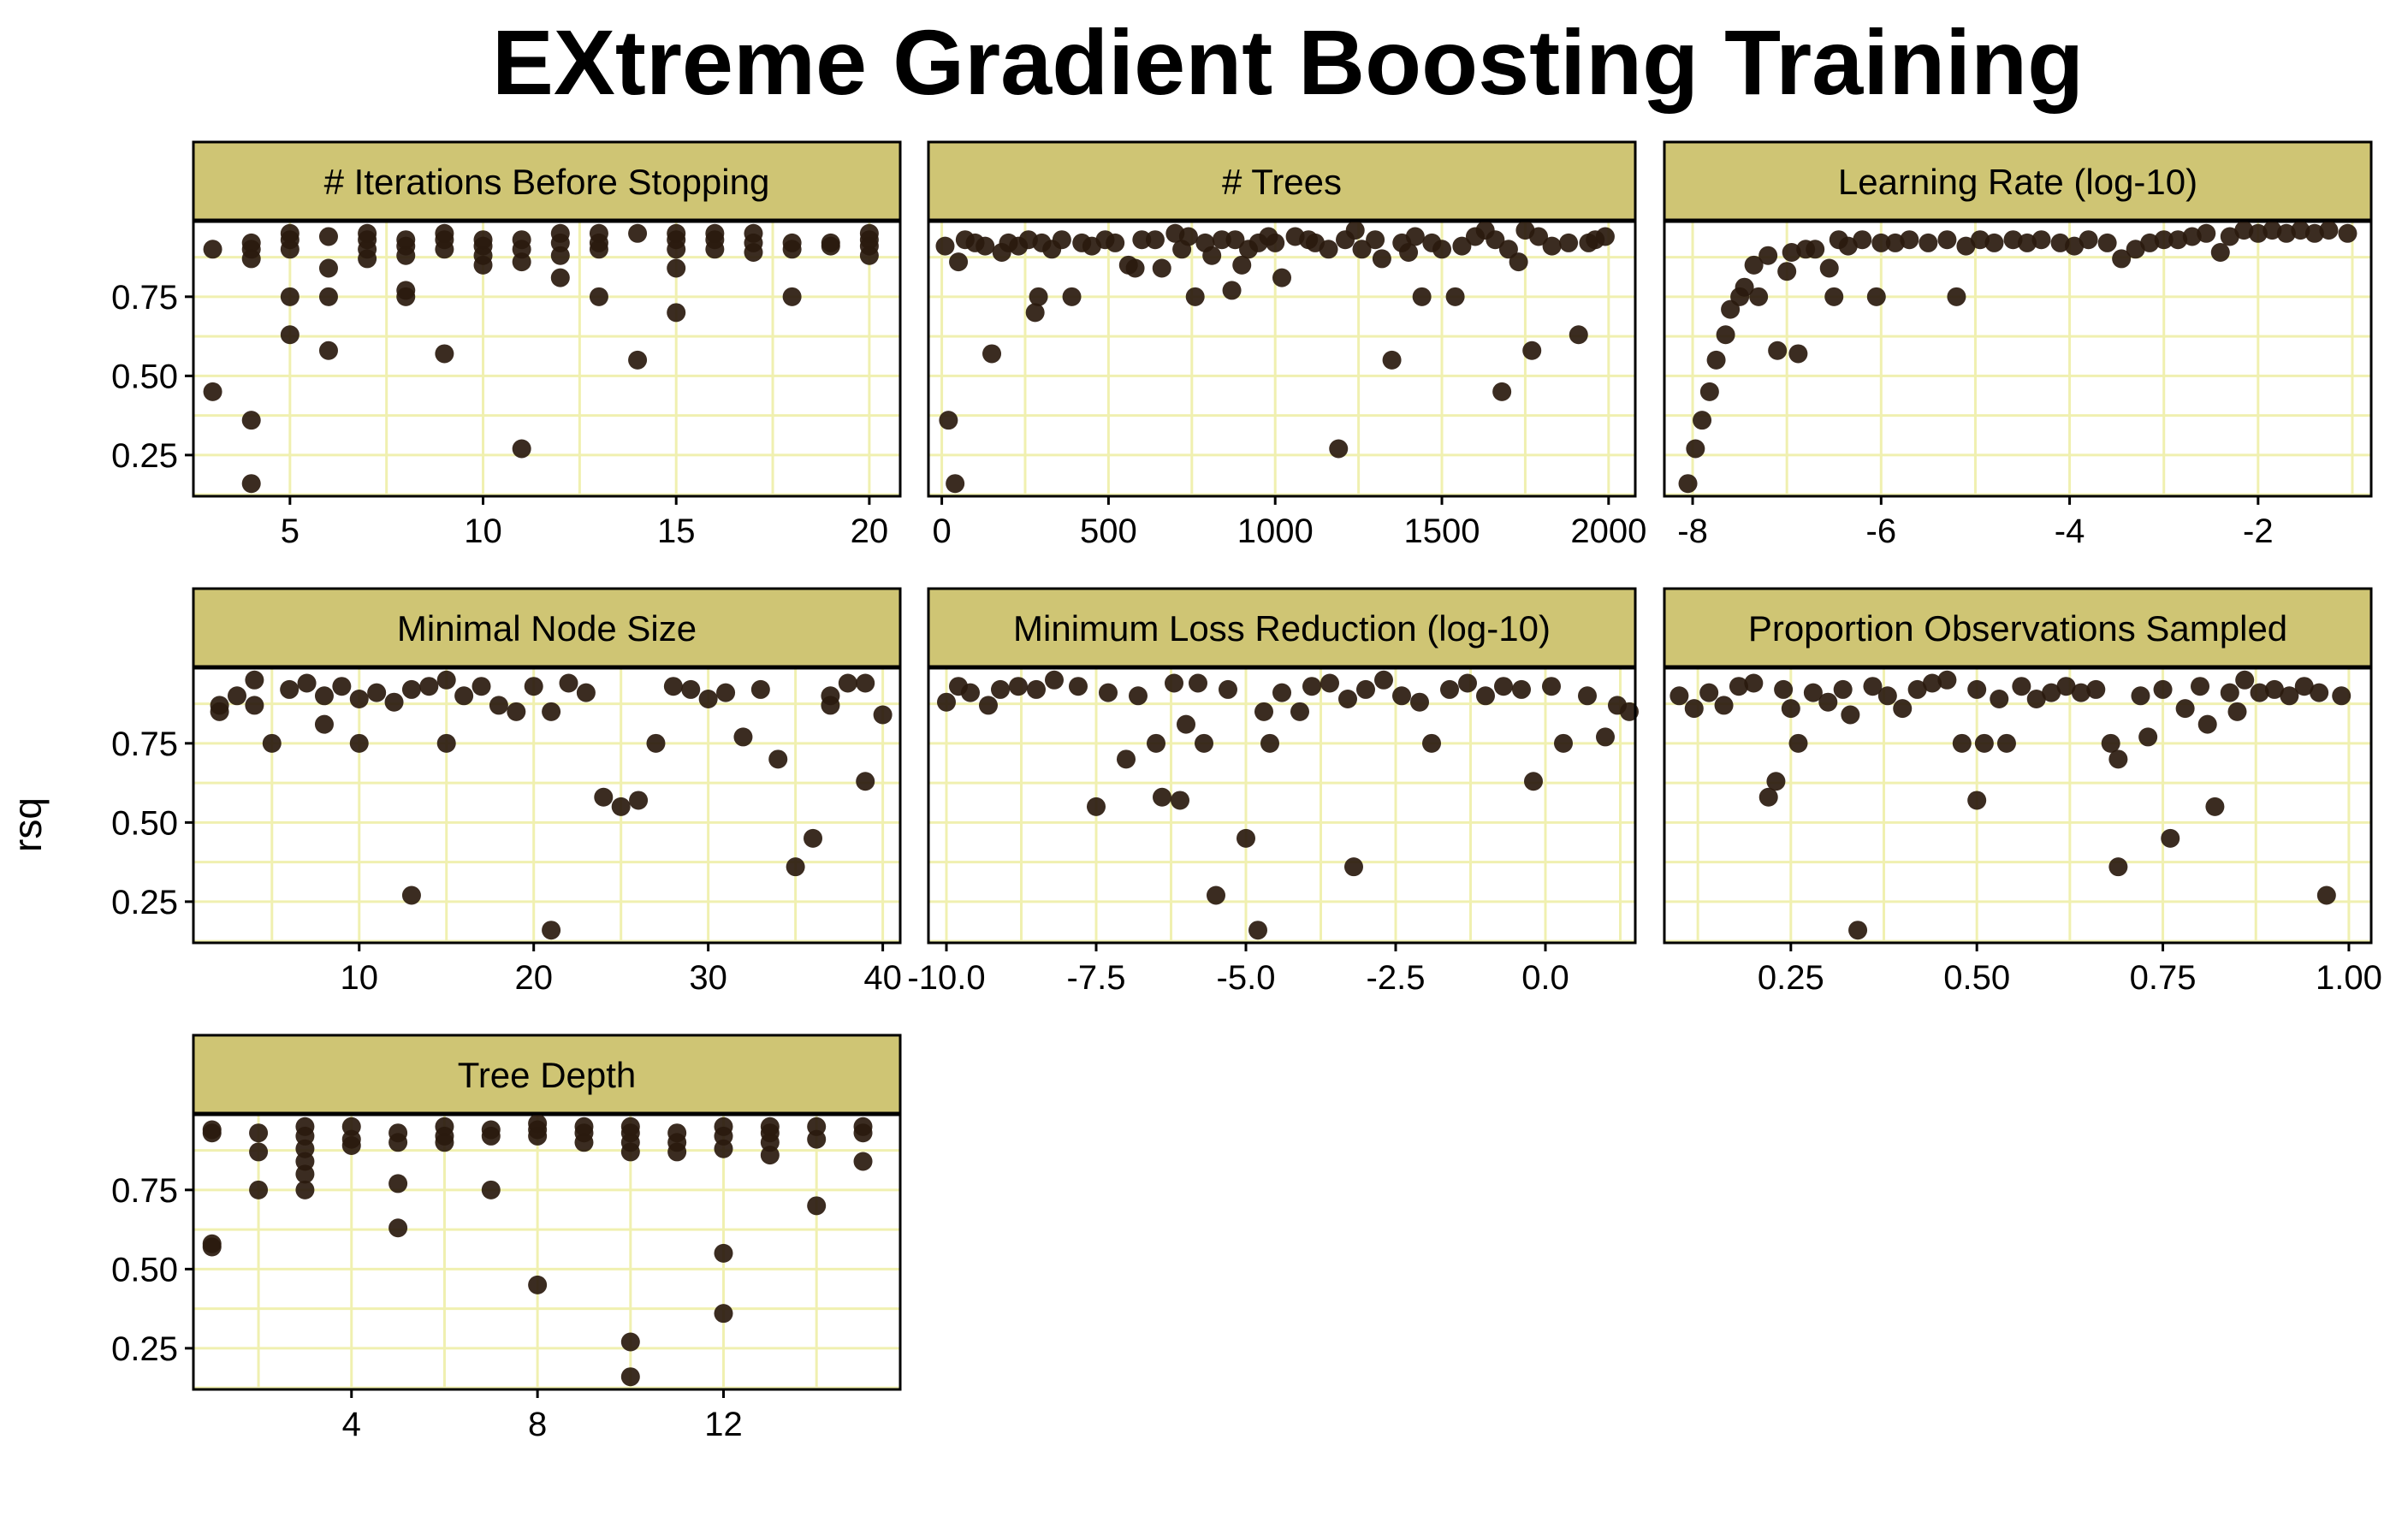 Image resolution: width=2396 pixels, height=1540 pixels. Describe the element at coordinates (2018, 345) in the screenshot. I see `facet-panel: Learning Rate (log-10) -8 -6 -4 -2` at that location.